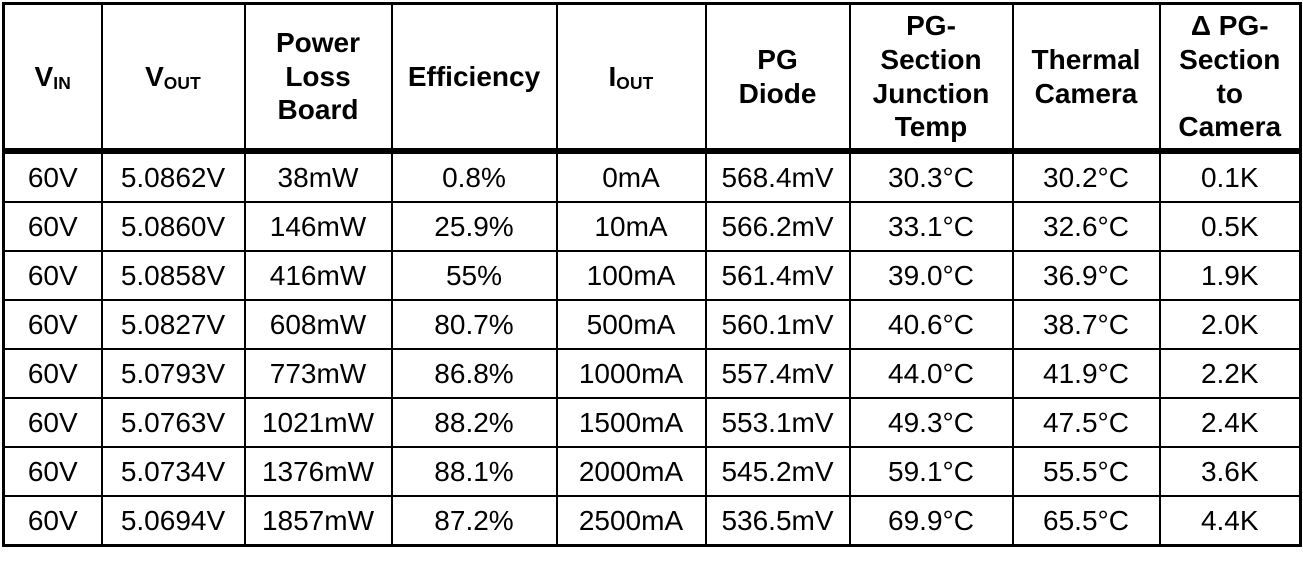 This screenshot has height=575, width=1303. I want to click on cell-delta-pg-section-to-camera: 2.2K, so click(1230, 373).